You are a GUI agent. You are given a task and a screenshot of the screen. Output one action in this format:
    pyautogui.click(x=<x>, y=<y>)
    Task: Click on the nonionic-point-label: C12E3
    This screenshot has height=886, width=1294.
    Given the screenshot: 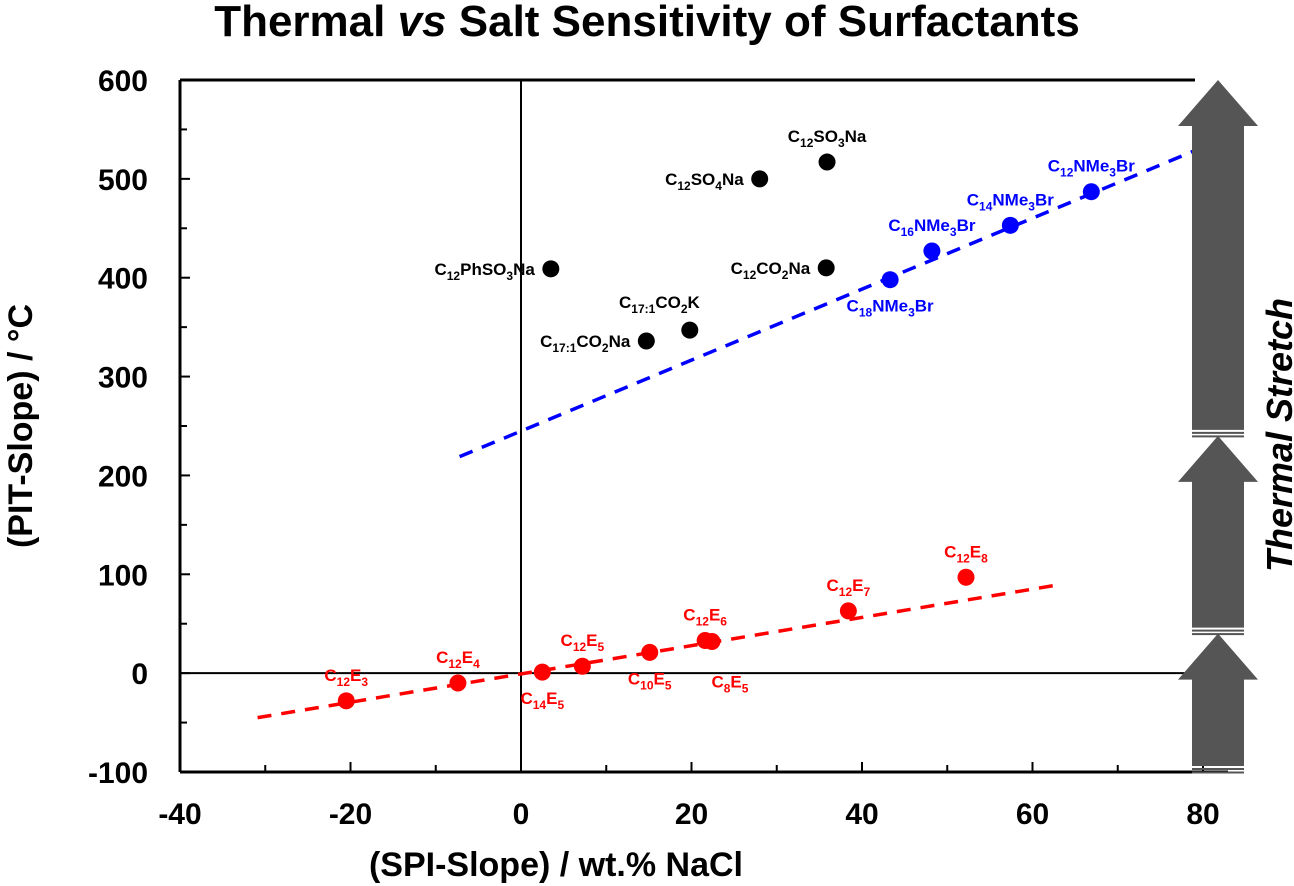 What is the action you would take?
    pyautogui.click(x=346, y=677)
    